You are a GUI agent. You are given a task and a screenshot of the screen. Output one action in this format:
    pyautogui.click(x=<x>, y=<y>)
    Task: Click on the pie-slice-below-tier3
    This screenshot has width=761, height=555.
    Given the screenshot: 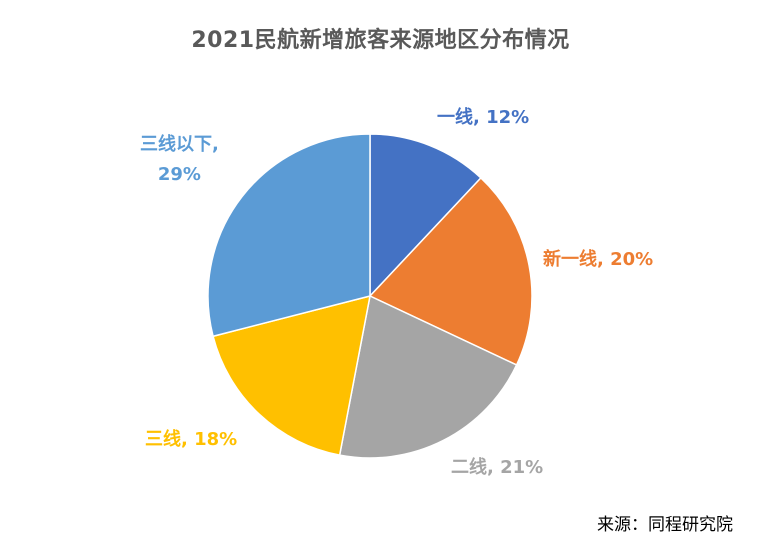 What is the action you would take?
    pyautogui.click(x=289, y=235)
    